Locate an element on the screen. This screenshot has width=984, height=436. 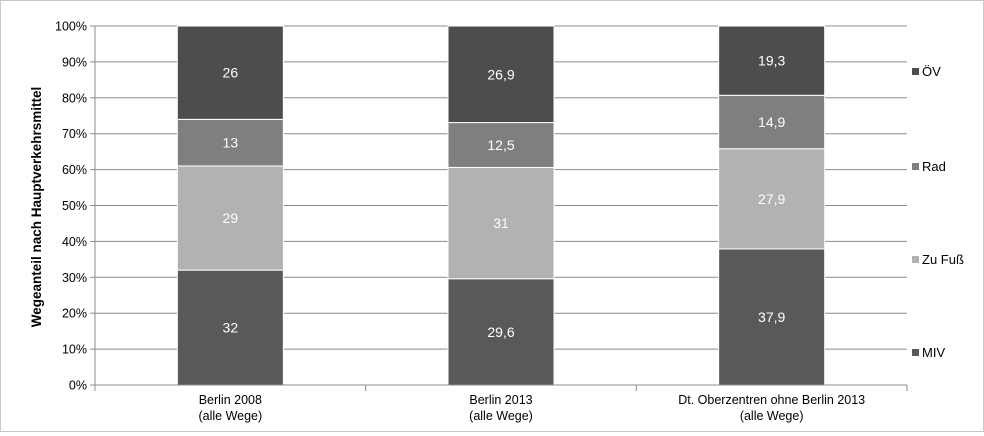
y-tick-label: 70% is located at coordinates (74, 134).